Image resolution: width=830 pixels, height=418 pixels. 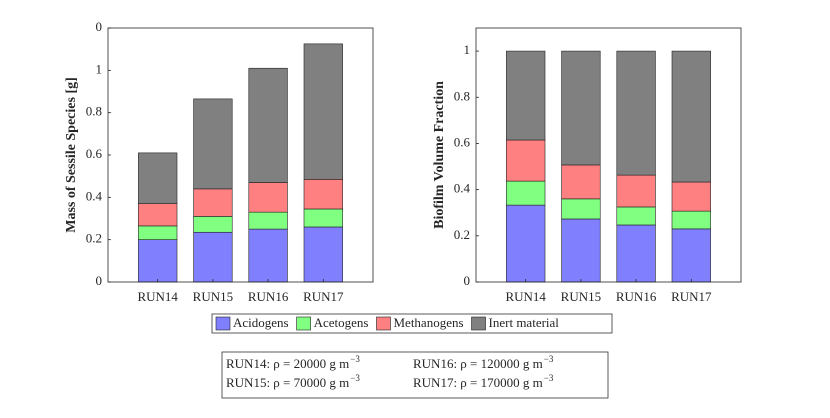 What do you see at coordinates (261, 322) in the screenshot?
I see `legend-label: Acidogens` at bounding box center [261, 322].